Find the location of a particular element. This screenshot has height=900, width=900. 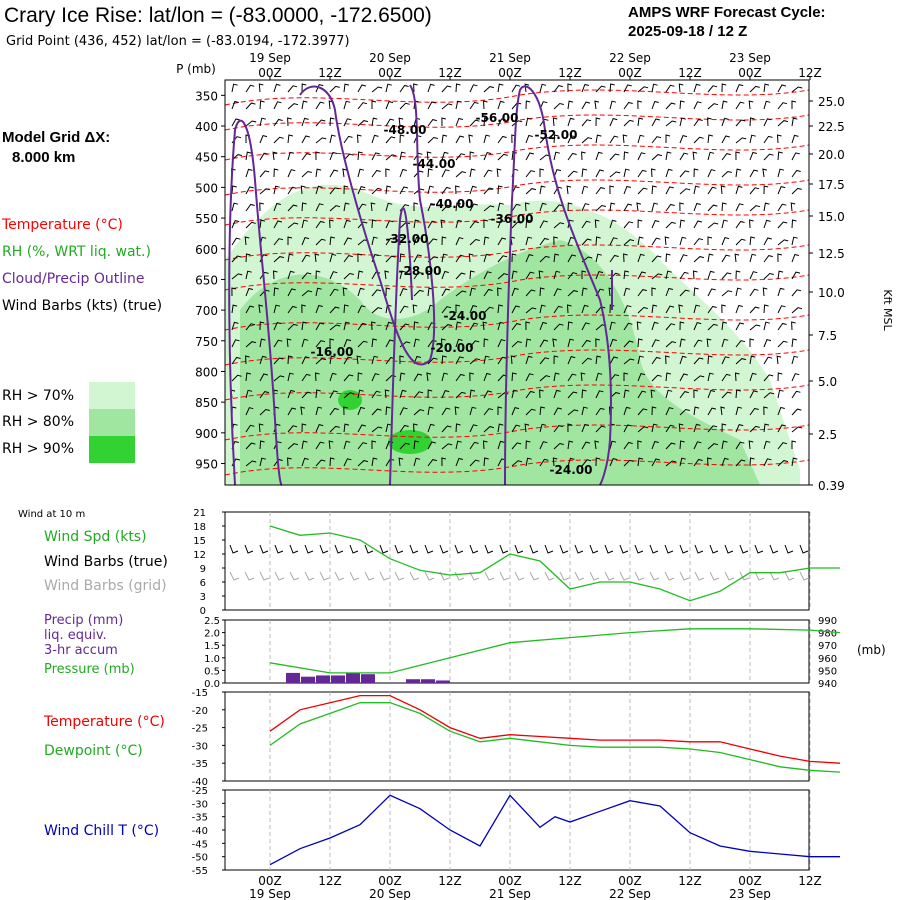

pressure-tick-label: 400 is located at coordinates (206, 127).